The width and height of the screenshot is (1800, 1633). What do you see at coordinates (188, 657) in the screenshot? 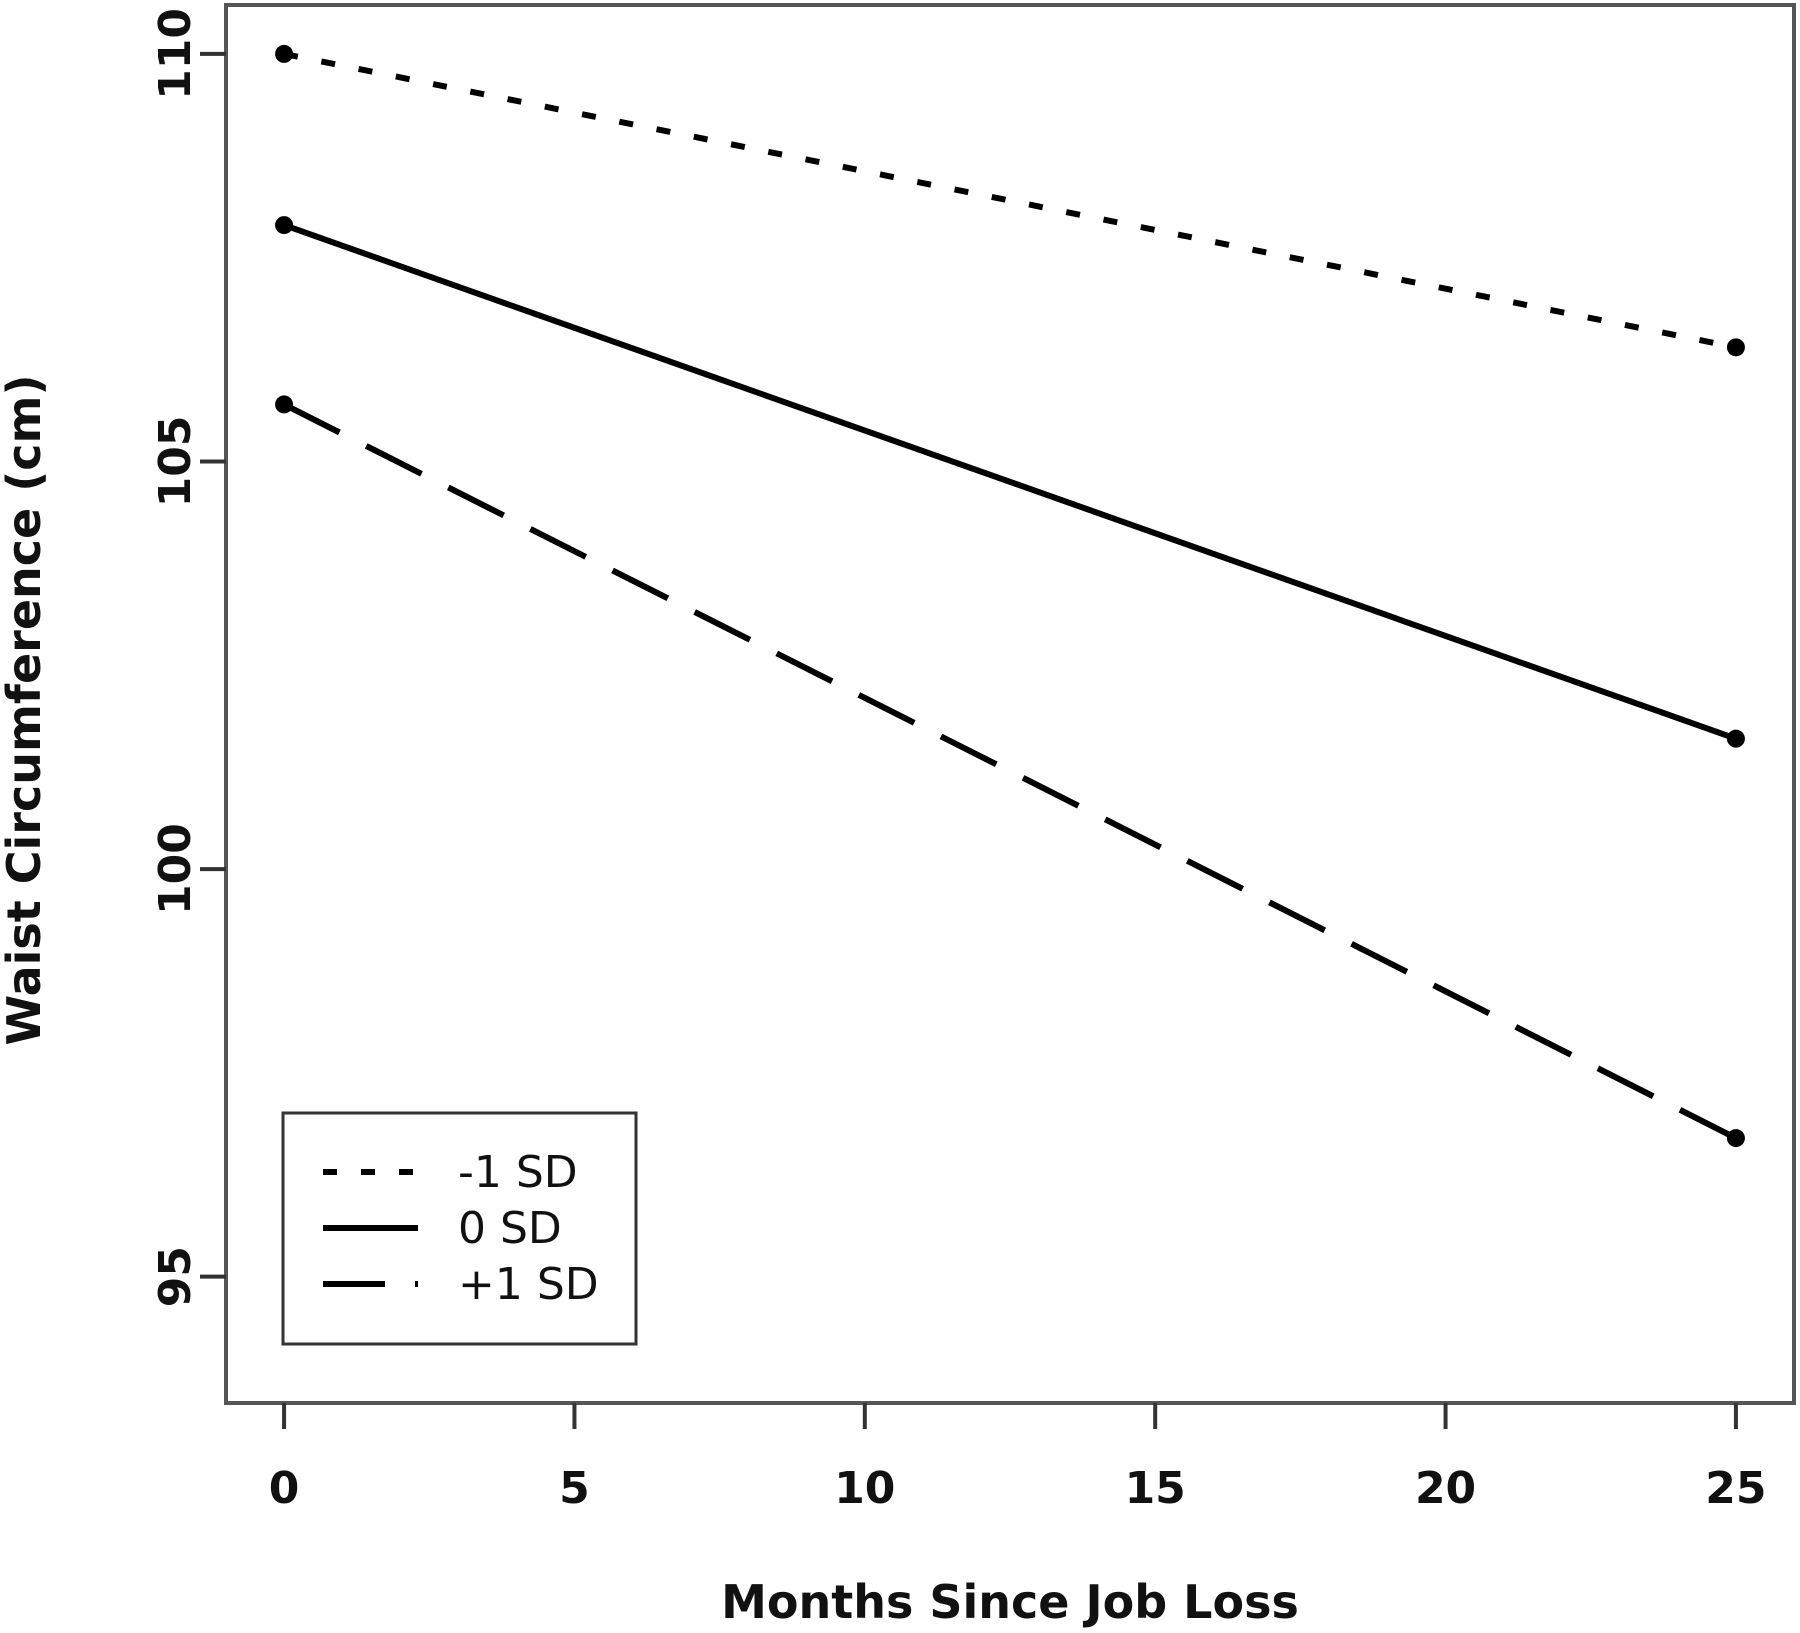
I see `y-axis: 95 100 105 110` at bounding box center [188, 657].